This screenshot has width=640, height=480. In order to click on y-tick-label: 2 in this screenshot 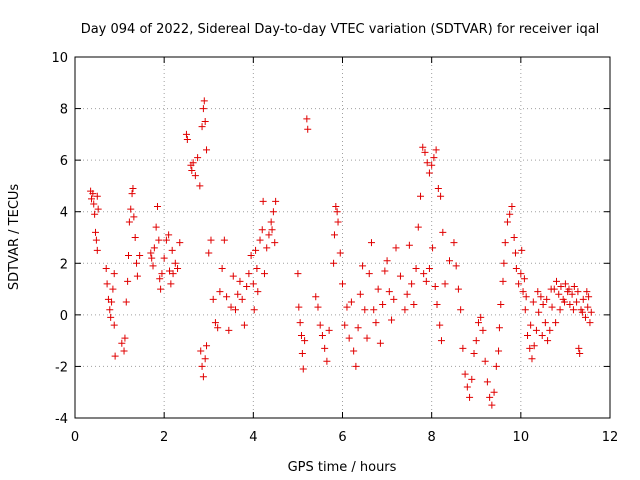, I will do `click(64, 264)`.